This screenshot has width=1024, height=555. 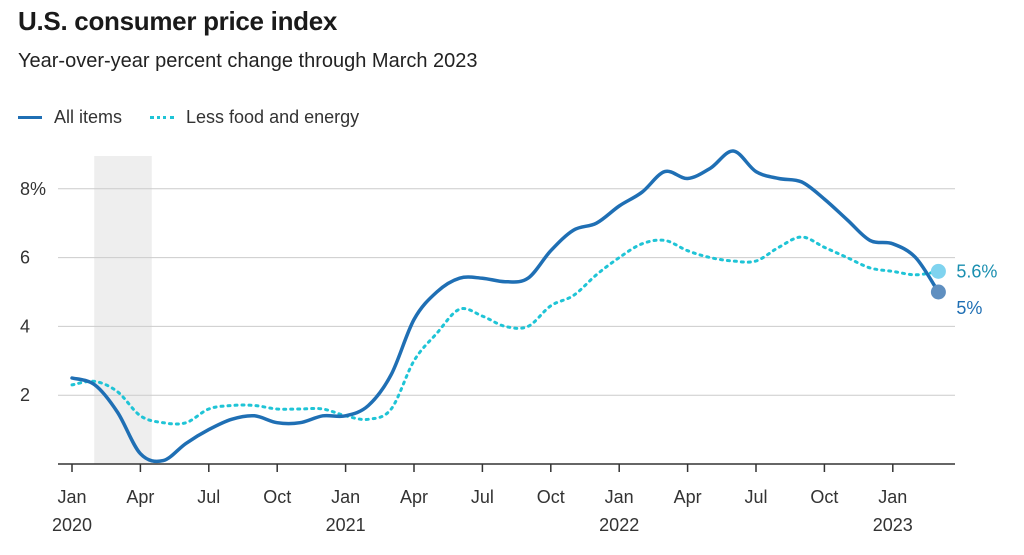 What do you see at coordinates (346, 525) in the screenshot?
I see `x-year-label-2021: 2021` at bounding box center [346, 525].